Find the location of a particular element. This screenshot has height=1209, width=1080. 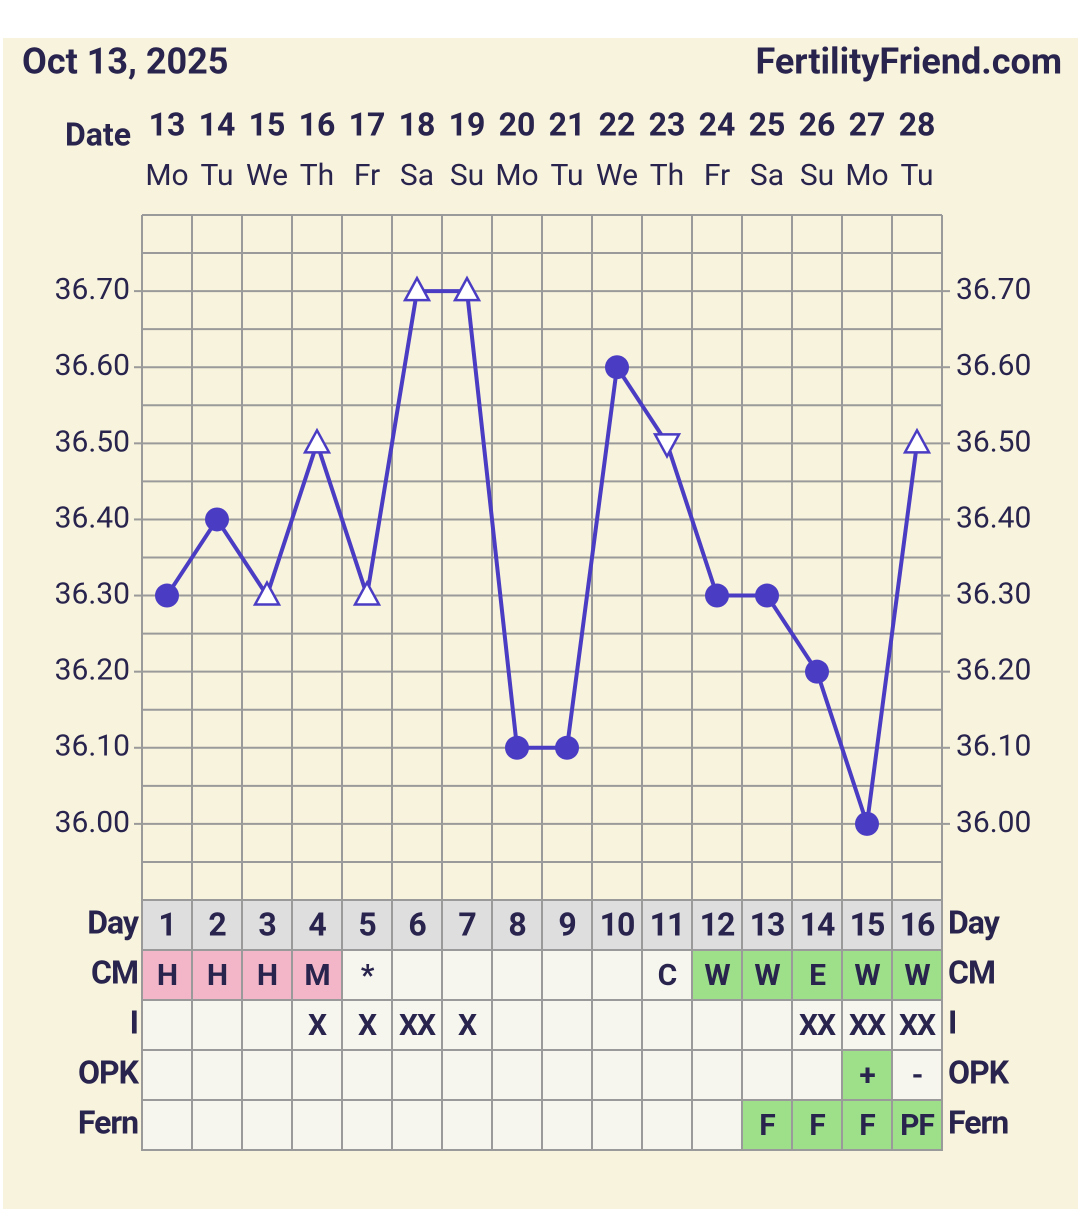

cell-text: 13 is located at coordinates (767, 924).